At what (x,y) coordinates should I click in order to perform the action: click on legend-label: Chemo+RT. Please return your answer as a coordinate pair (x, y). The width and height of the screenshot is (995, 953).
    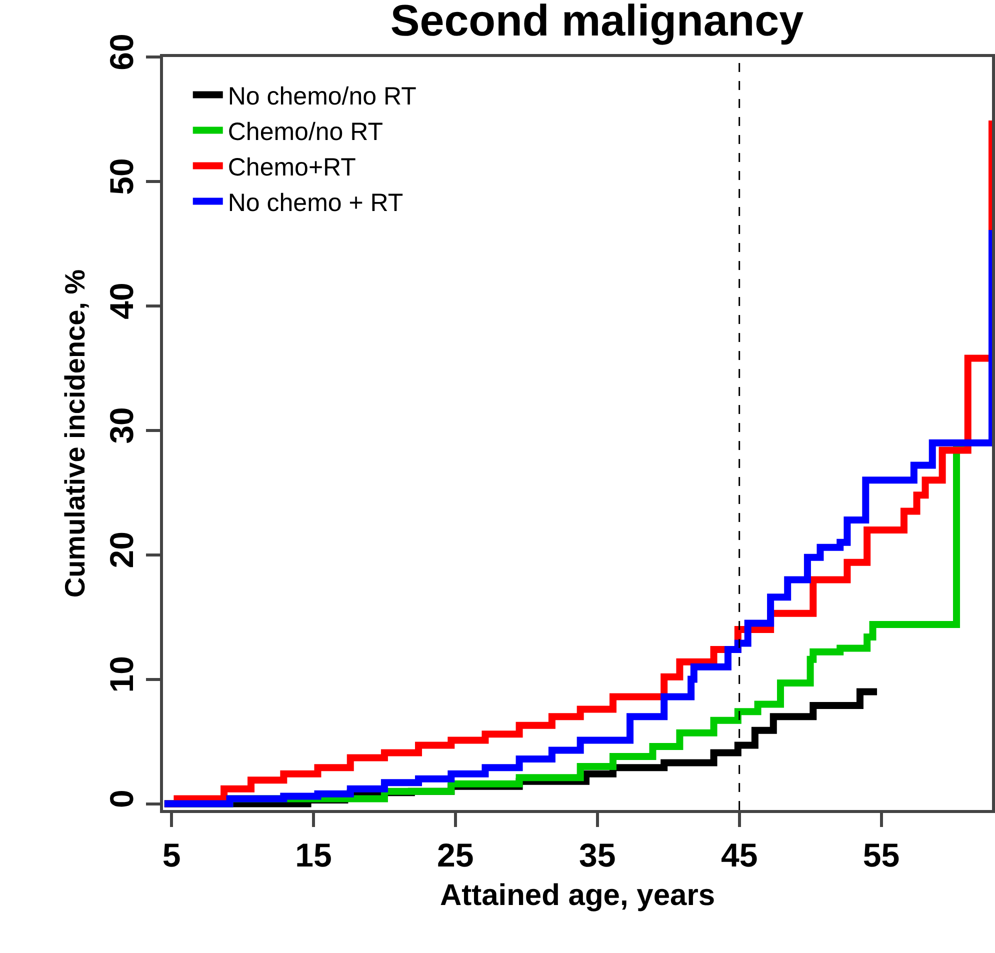
    Looking at the image, I should click on (292, 168).